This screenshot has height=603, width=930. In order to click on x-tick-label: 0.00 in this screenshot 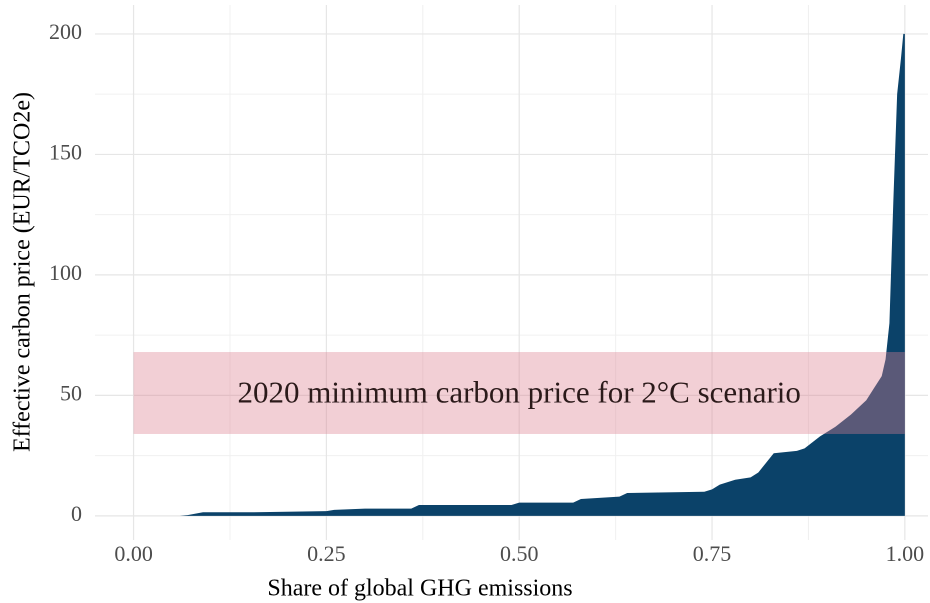, I will do `click(133, 553)`.